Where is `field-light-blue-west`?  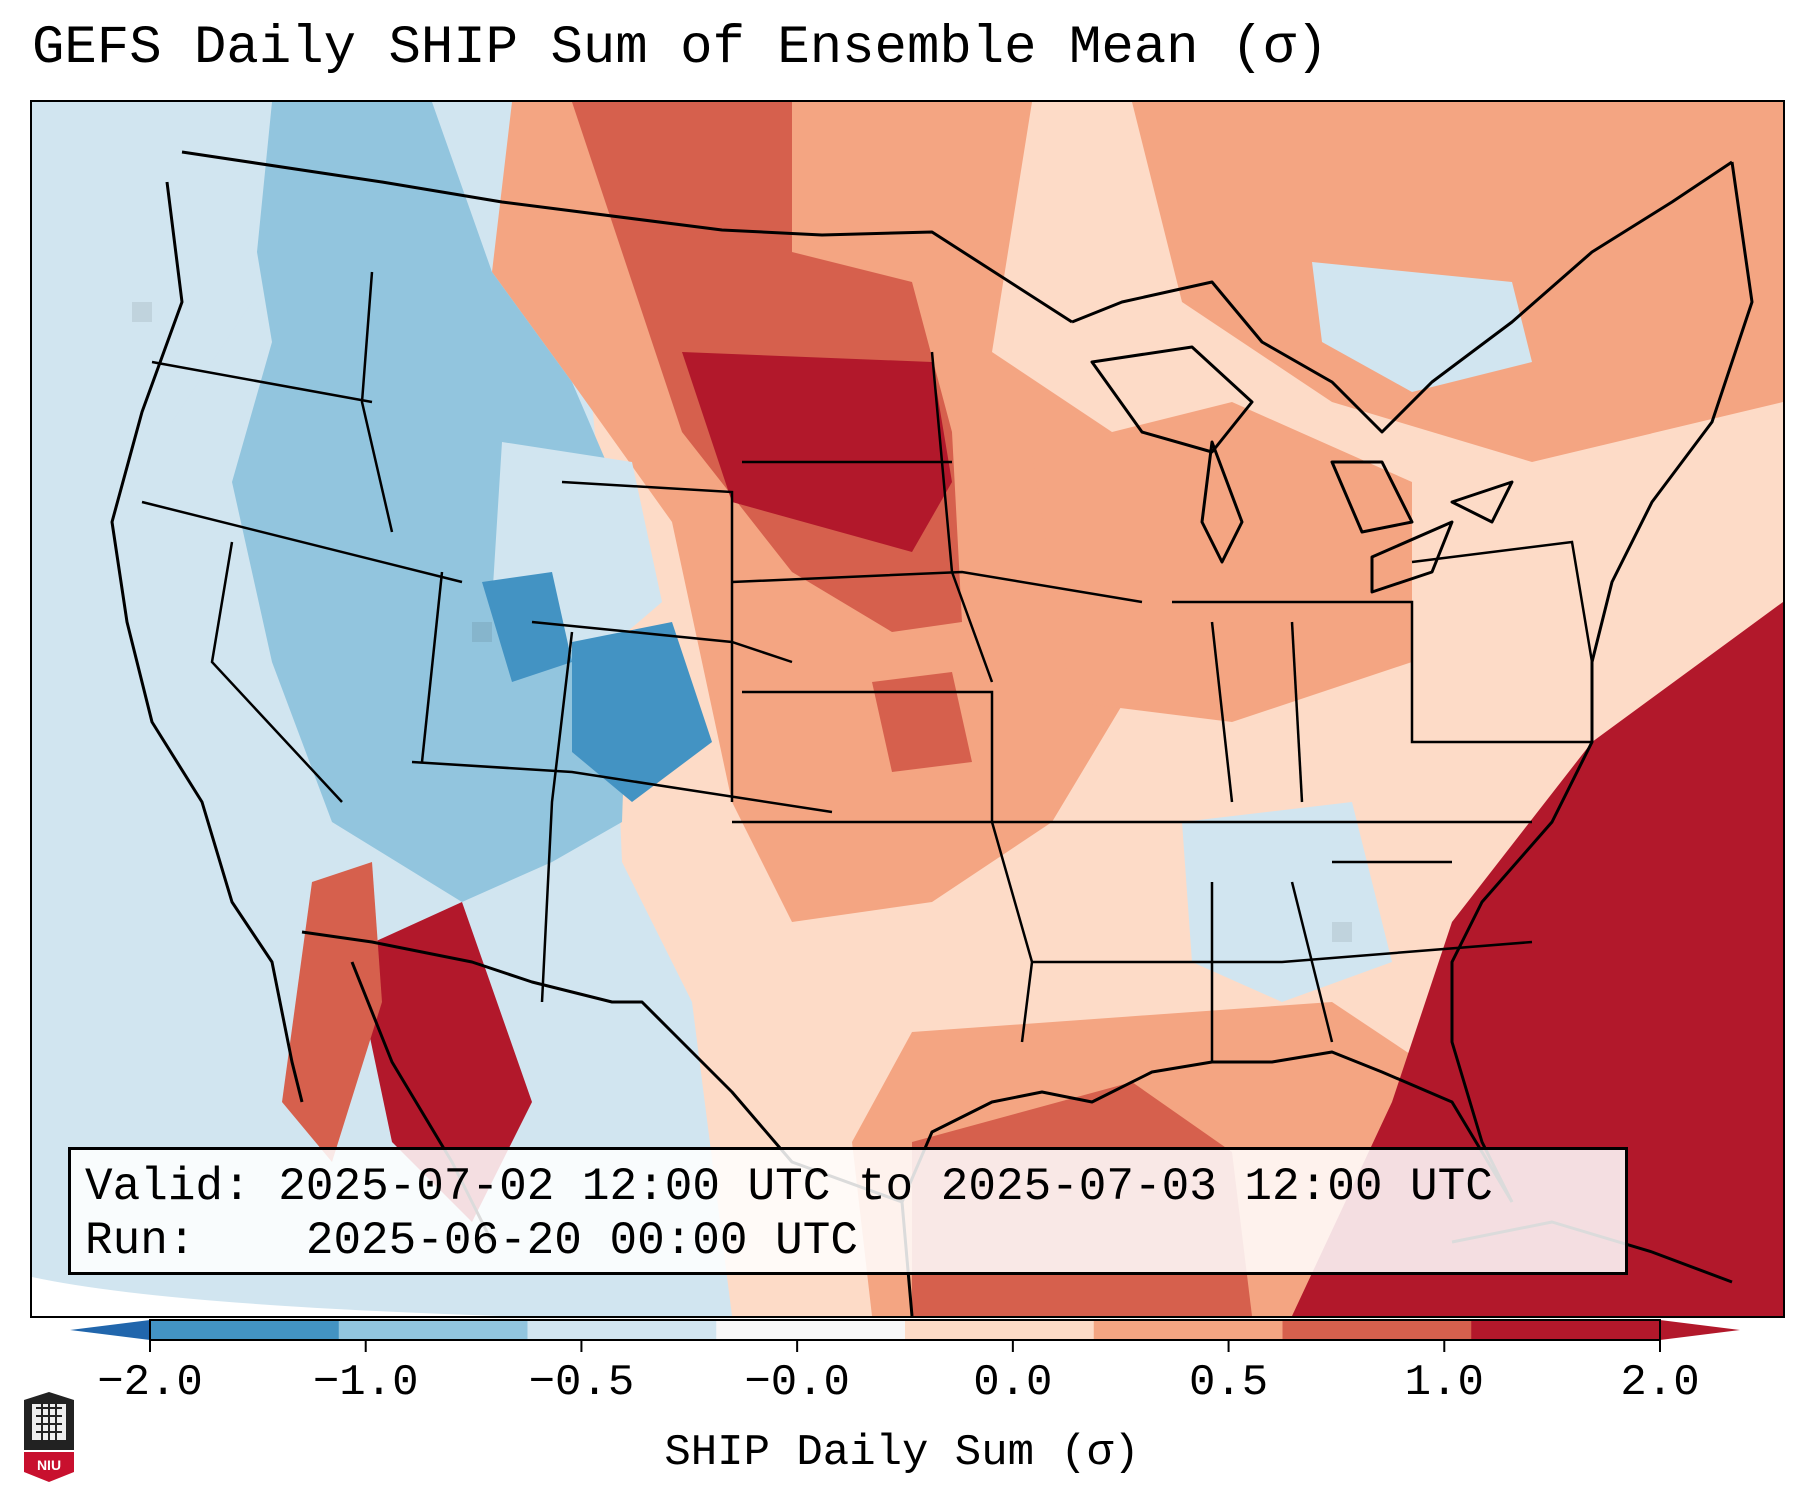
field-light-blue-west is located at coordinates (432, 502).